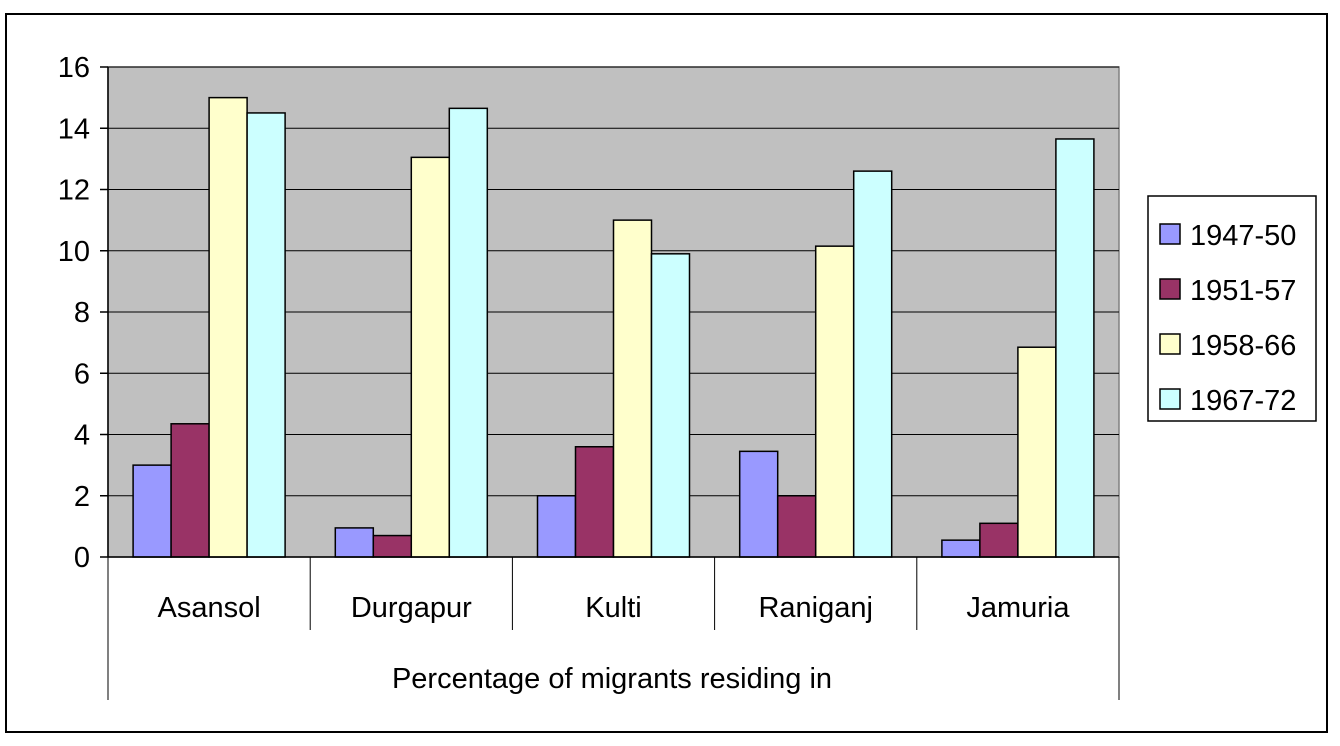 This screenshot has height=746, width=1340. What do you see at coordinates (74, 68) in the screenshot?
I see `y-tick-label: 16` at bounding box center [74, 68].